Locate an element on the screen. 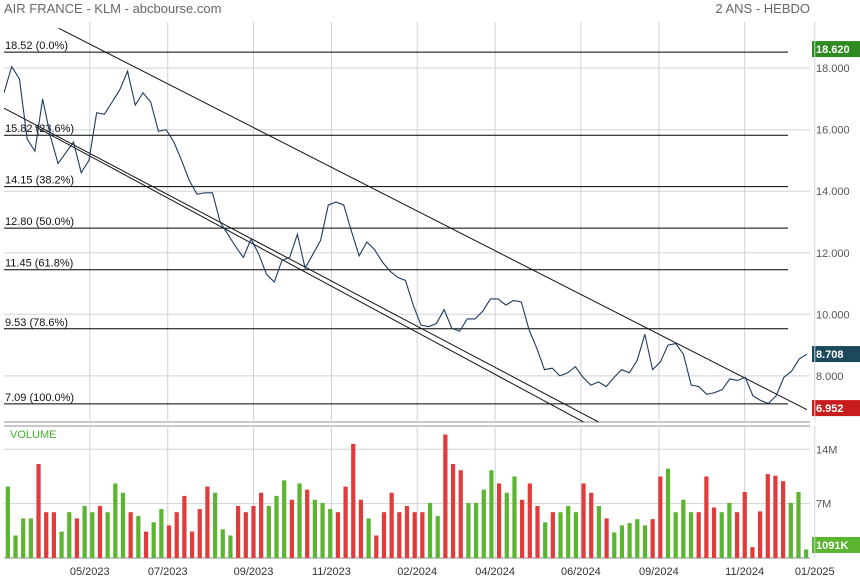  volume-title: VOLUME is located at coordinates (33, 435).